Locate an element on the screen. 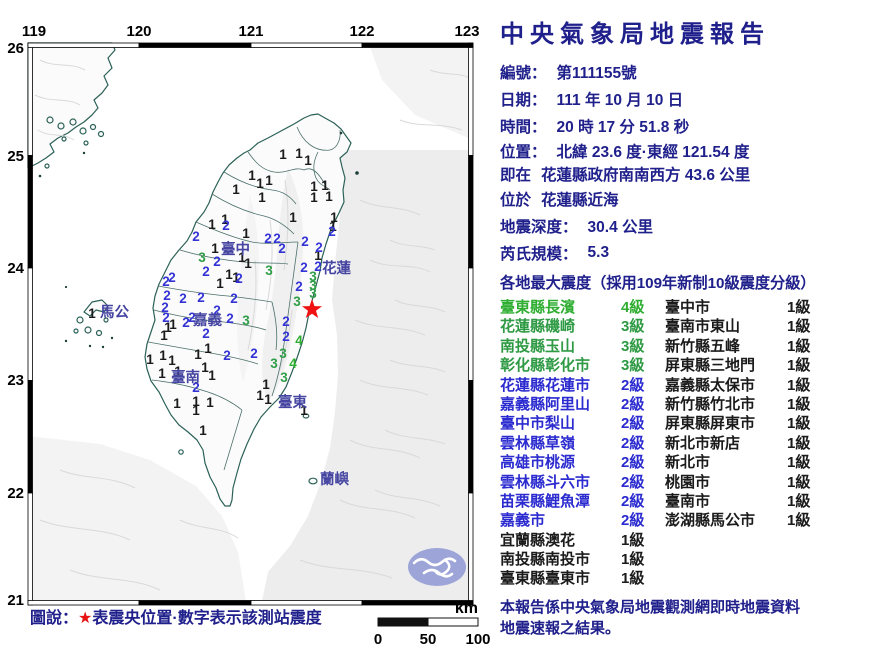 The height and width of the screenshot is (660, 880). station-name: 臺東縣臺東市 is located at coordinates (545, 579).